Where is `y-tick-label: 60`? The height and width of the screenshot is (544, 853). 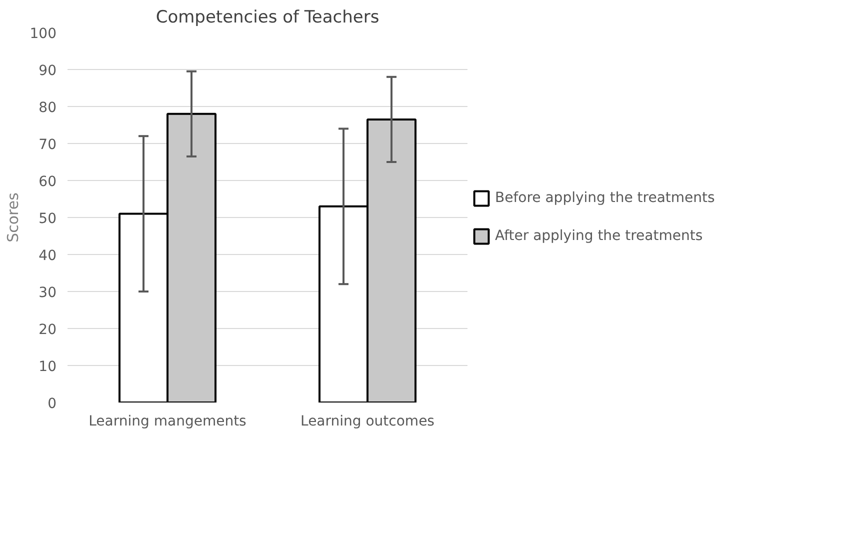 y-tick-label: 60 is located at coordinates (47, 182).